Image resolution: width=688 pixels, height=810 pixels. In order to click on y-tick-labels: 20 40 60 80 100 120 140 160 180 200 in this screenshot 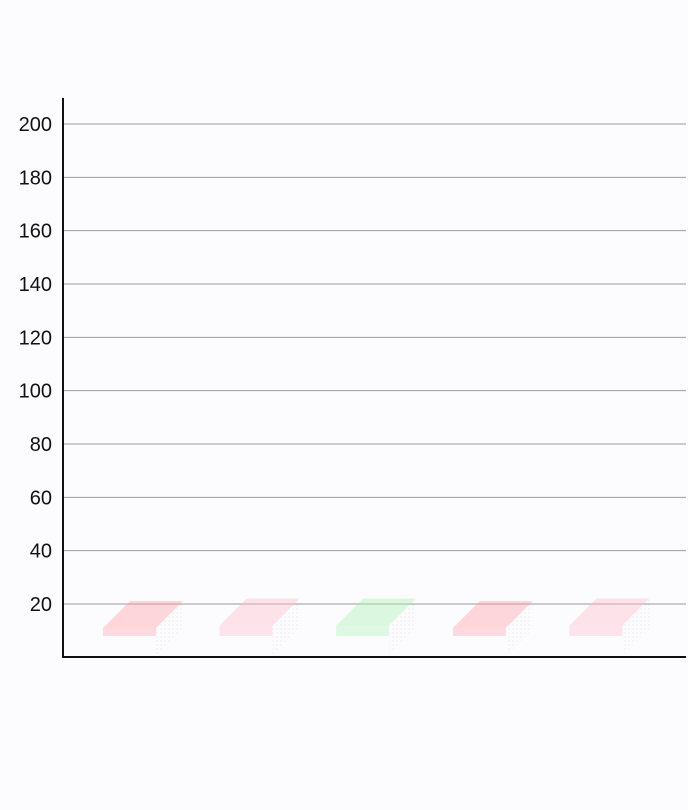, I will do `click(35, 365)`.